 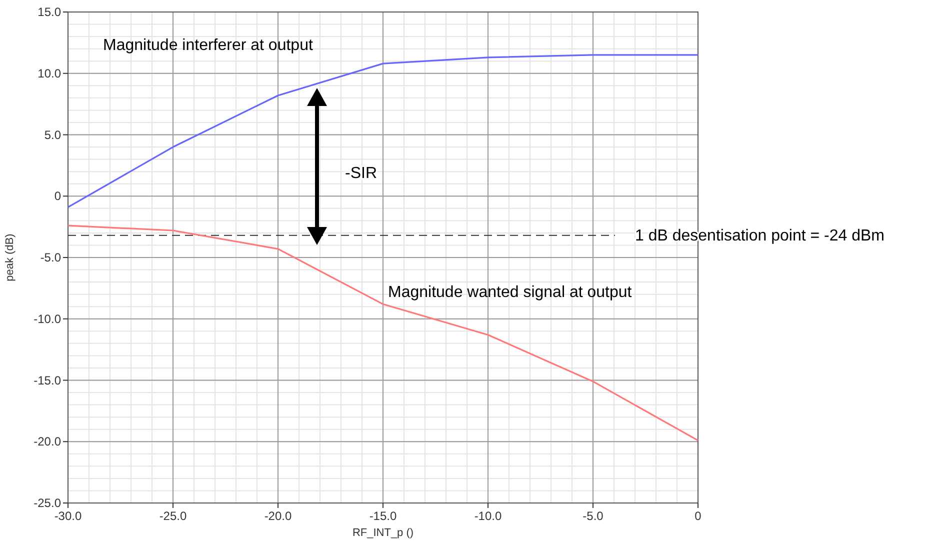 I want to click on x-tick-label: -15.0, so click(x=383, y=516).